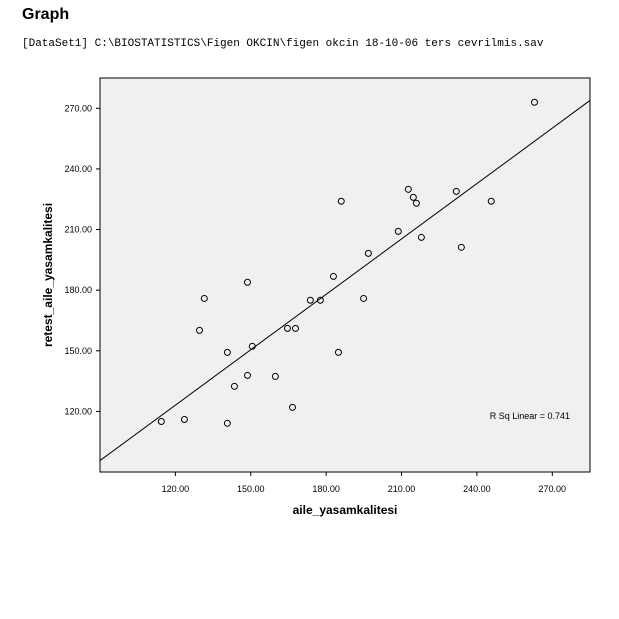 This screenshot has width=619, height=619. I want to click on header-title: Graph, so click(46, 14).